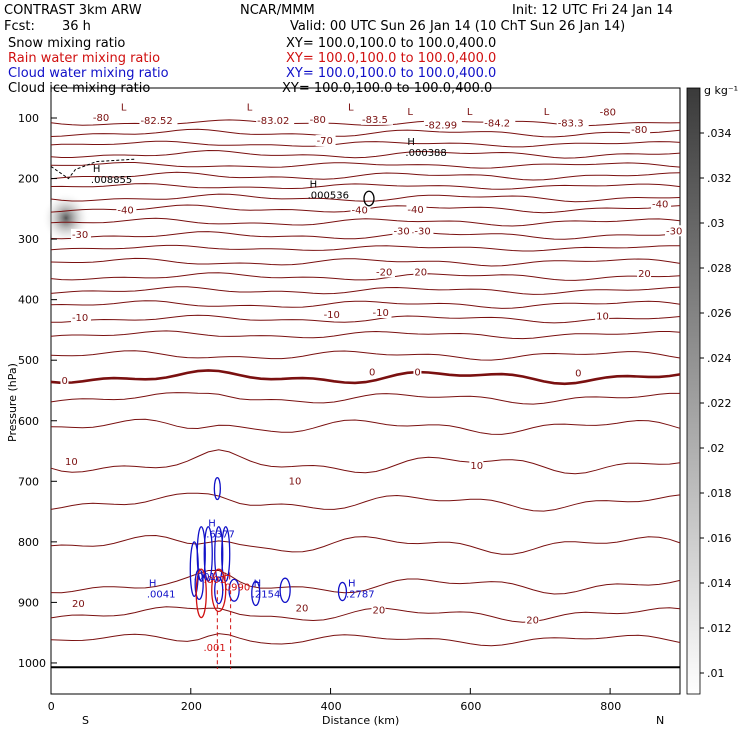  I want to click on temp-label-9: -82.99, so click(441, 125).